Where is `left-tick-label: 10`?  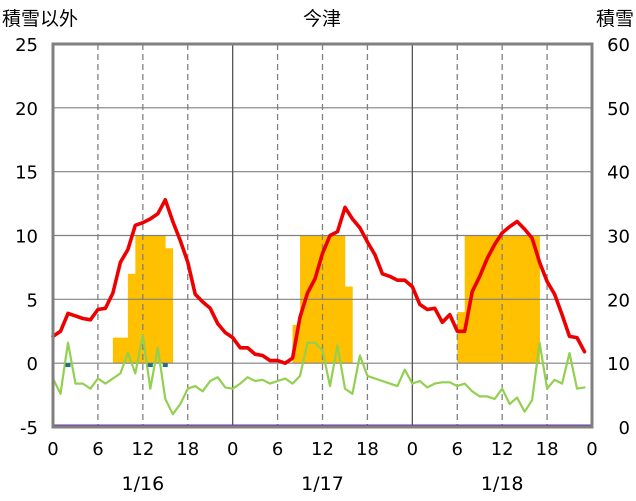 left-tick-label: 10 is located at coordinates (26, 237).